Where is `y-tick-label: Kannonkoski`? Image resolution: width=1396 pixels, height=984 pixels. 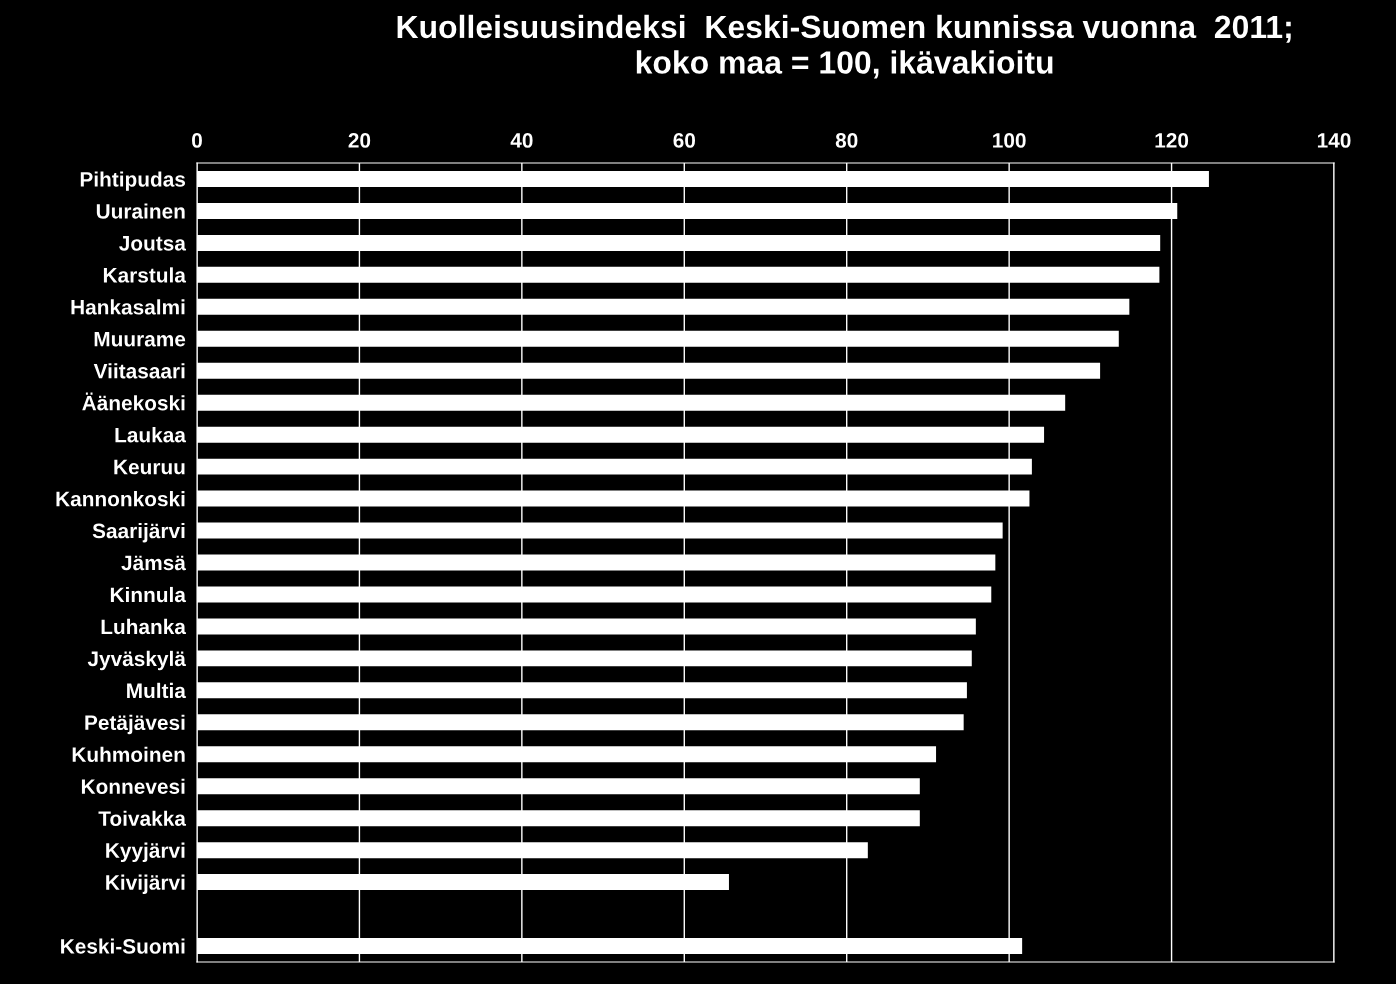 y-tick-label: Kannonkoski is located at coordinates (120, 499).